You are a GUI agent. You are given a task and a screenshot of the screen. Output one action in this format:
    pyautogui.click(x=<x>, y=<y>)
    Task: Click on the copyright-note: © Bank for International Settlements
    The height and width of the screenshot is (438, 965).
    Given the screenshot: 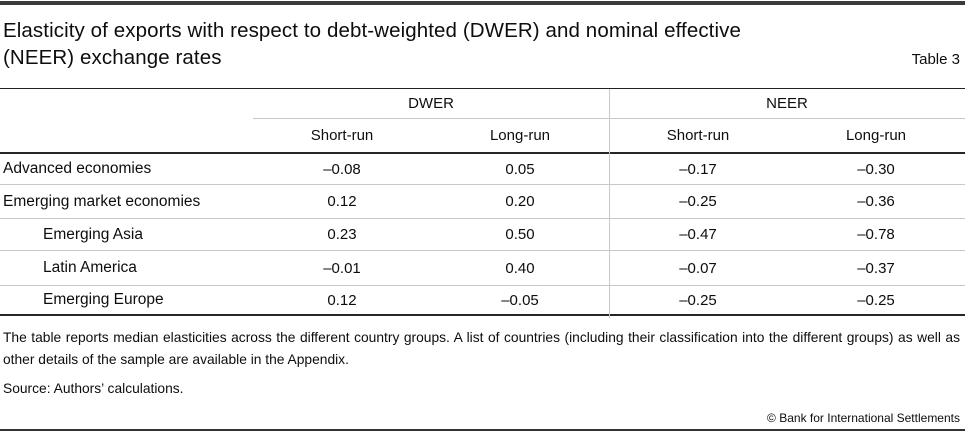 What is the action you would take?
    pyautogui.click(x=863, y=418)
    